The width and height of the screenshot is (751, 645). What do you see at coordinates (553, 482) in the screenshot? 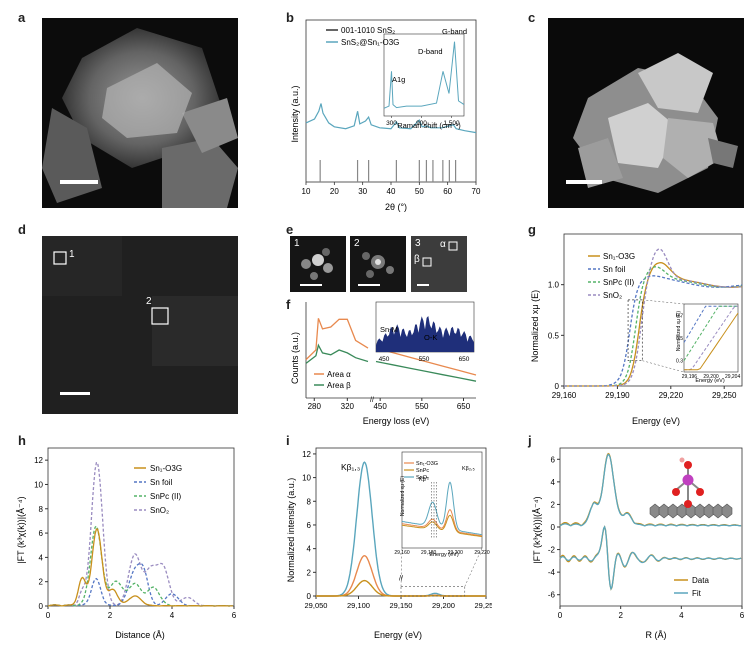
I see `j-ytick-label: 4` at bounding box center [553, 482].